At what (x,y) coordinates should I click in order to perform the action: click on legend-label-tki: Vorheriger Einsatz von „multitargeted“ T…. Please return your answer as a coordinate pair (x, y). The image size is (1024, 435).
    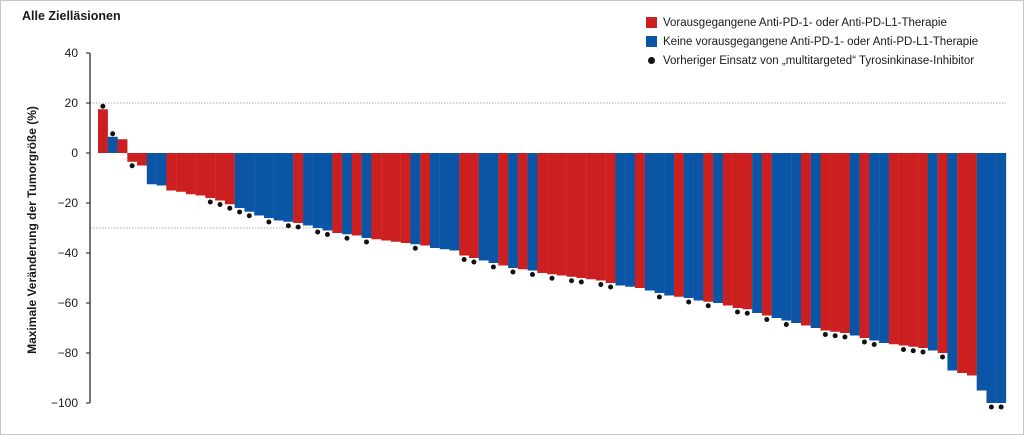
    Looking at the image, I should click on (819, 60).